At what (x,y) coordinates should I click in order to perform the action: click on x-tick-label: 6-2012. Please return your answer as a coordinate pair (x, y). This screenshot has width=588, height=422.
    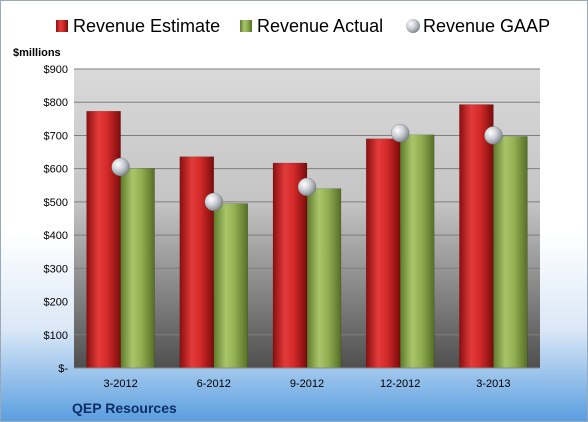
    Looking at the image, I should click on (214, 384).